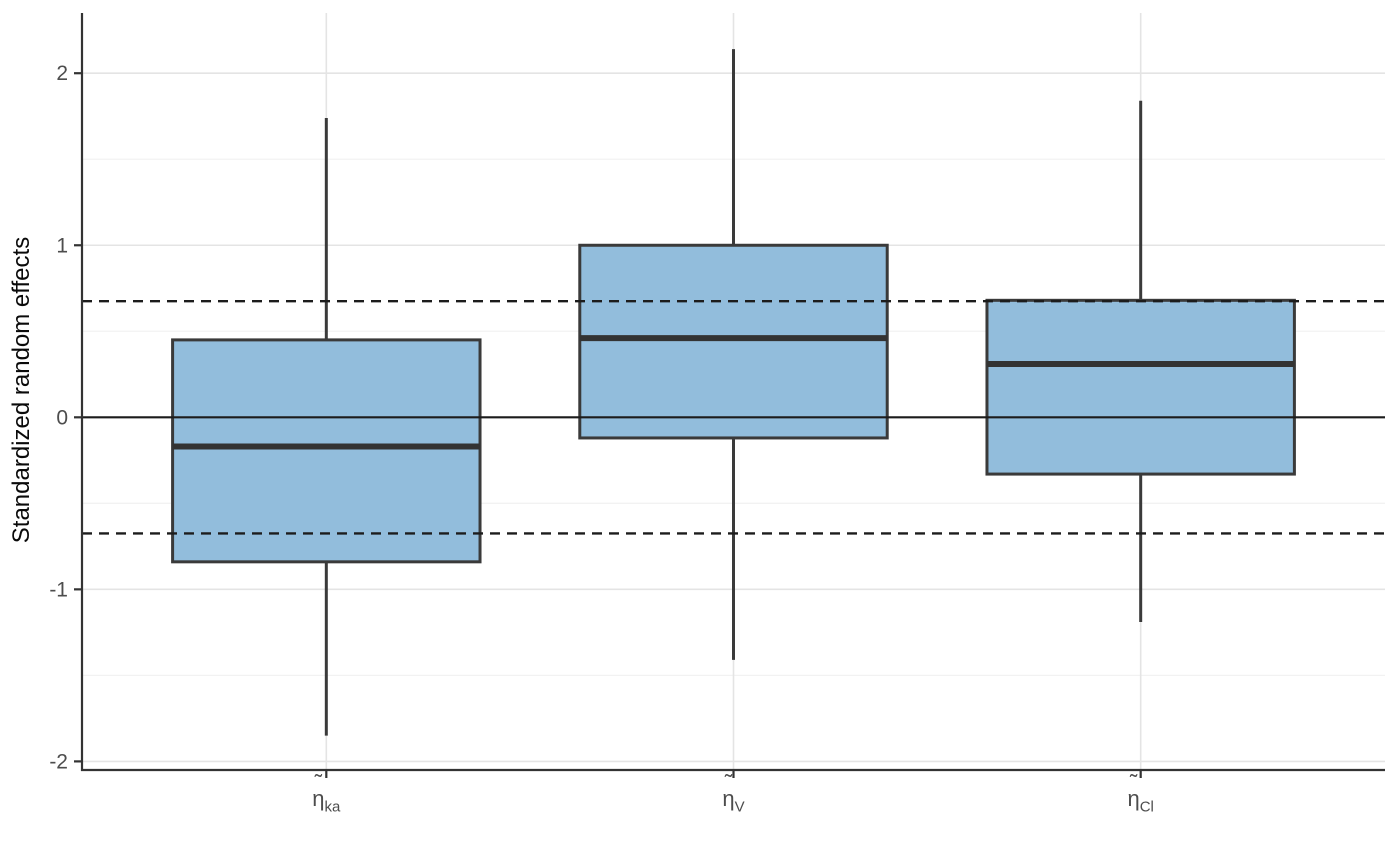 This screenshot has width=1400, height=866. What do you see at coordinates (58, 761) in the screenshot?
I see `y-tick-label: -2` at bounding box center [58, 761].